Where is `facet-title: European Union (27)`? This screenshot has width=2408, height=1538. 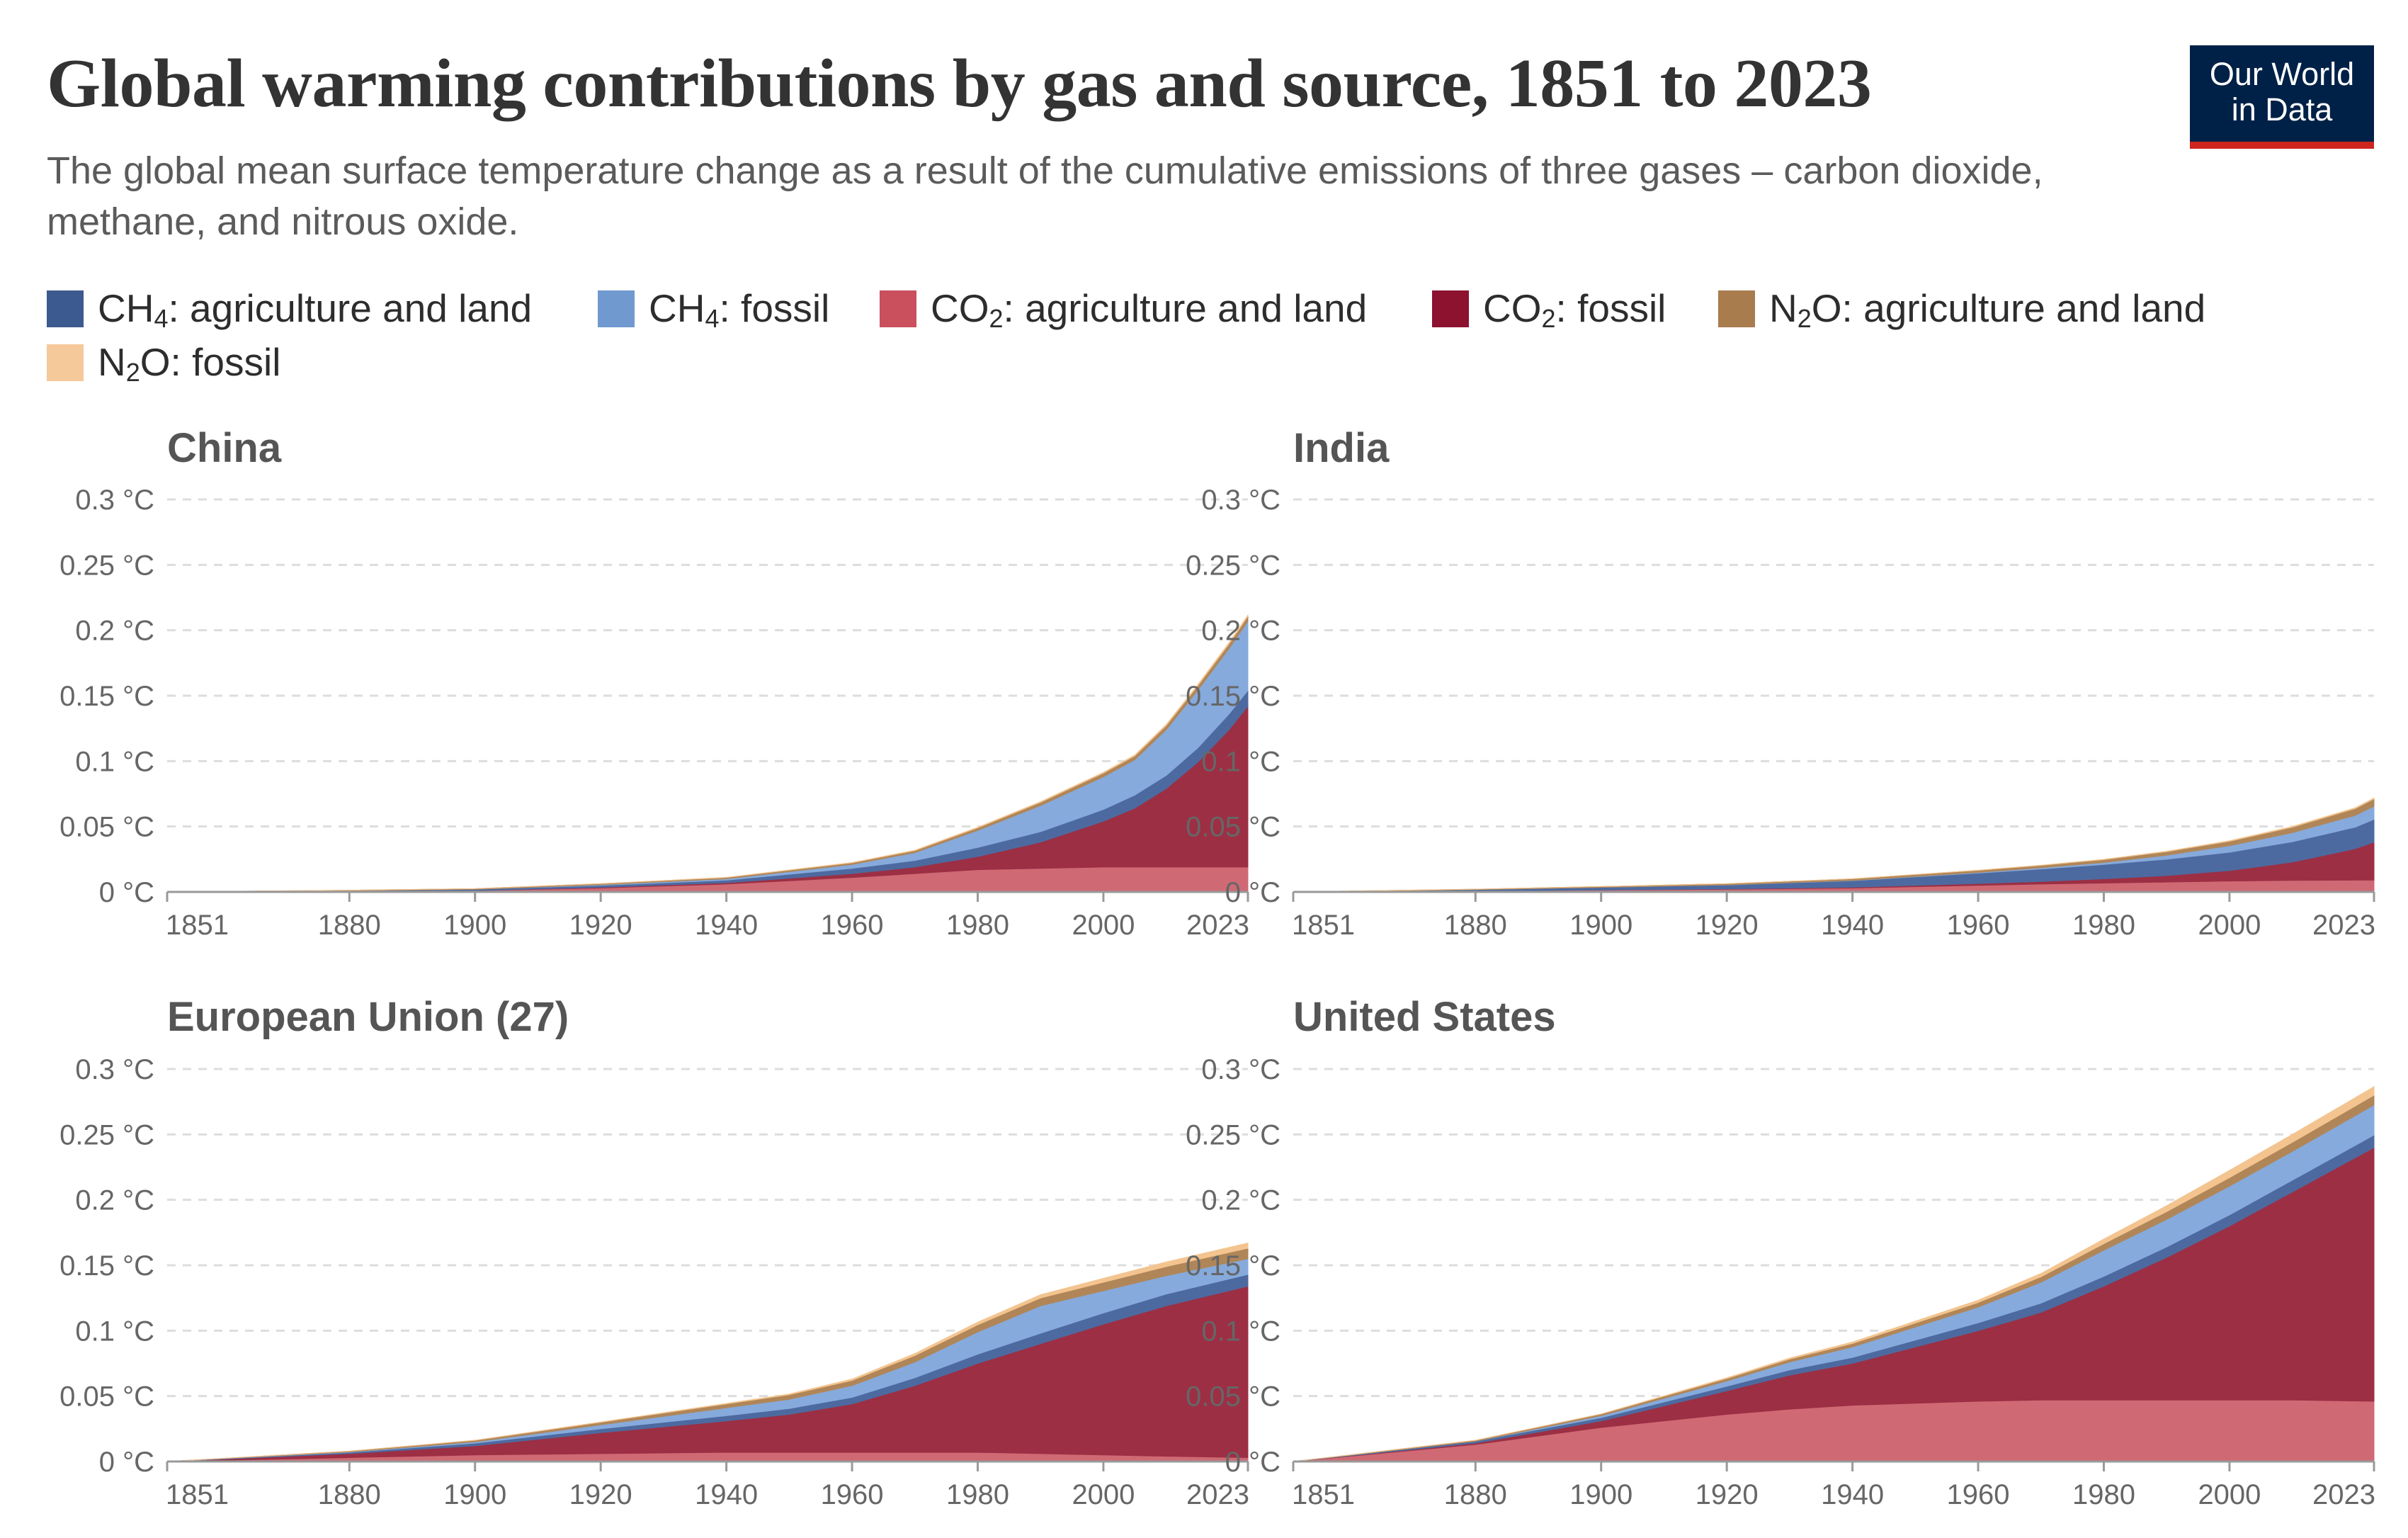
facet-title: European Union (27) is located at coordinates (368, 1017).